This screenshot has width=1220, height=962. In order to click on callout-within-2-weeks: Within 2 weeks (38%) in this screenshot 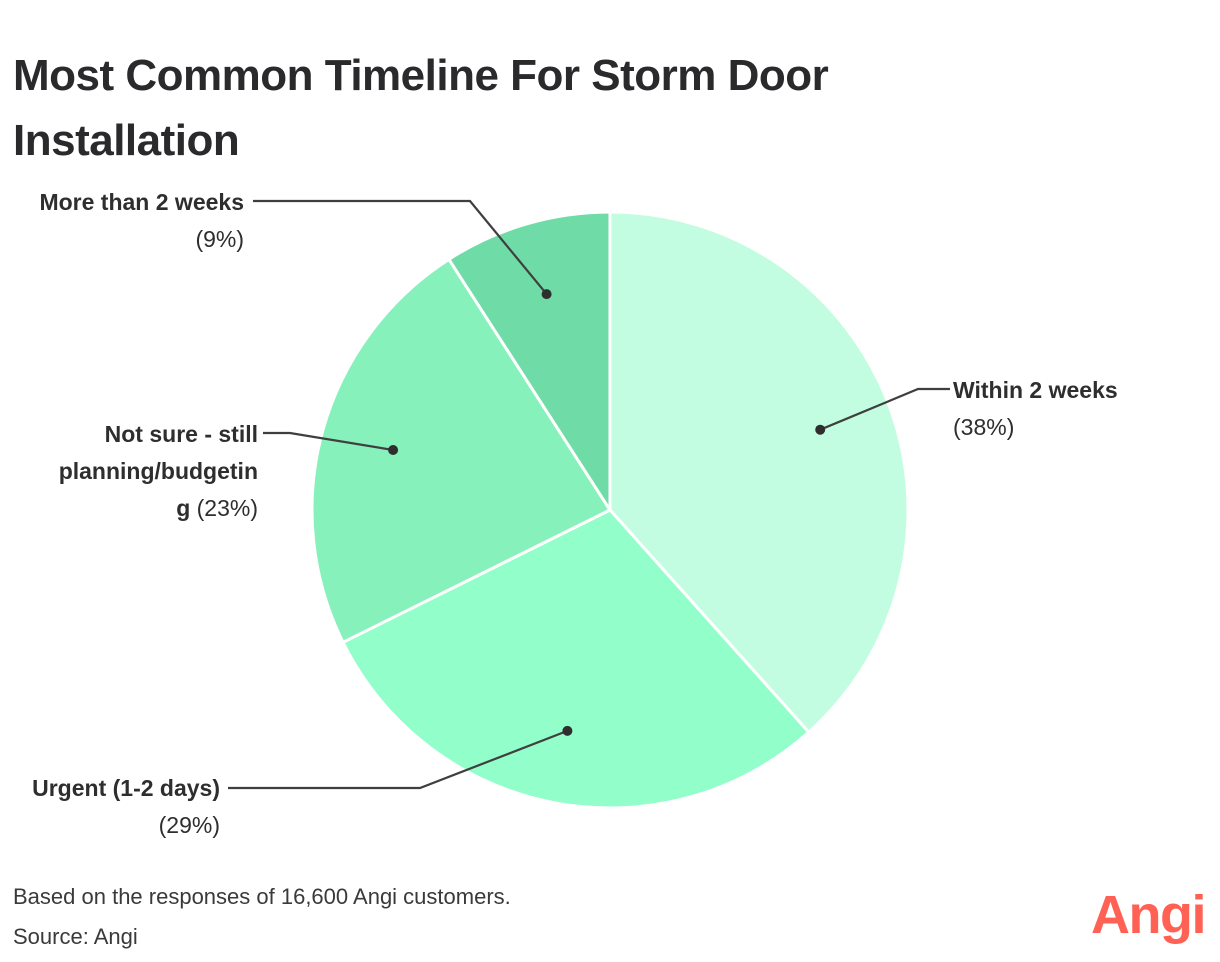, I will do `click(1083, 409)`.